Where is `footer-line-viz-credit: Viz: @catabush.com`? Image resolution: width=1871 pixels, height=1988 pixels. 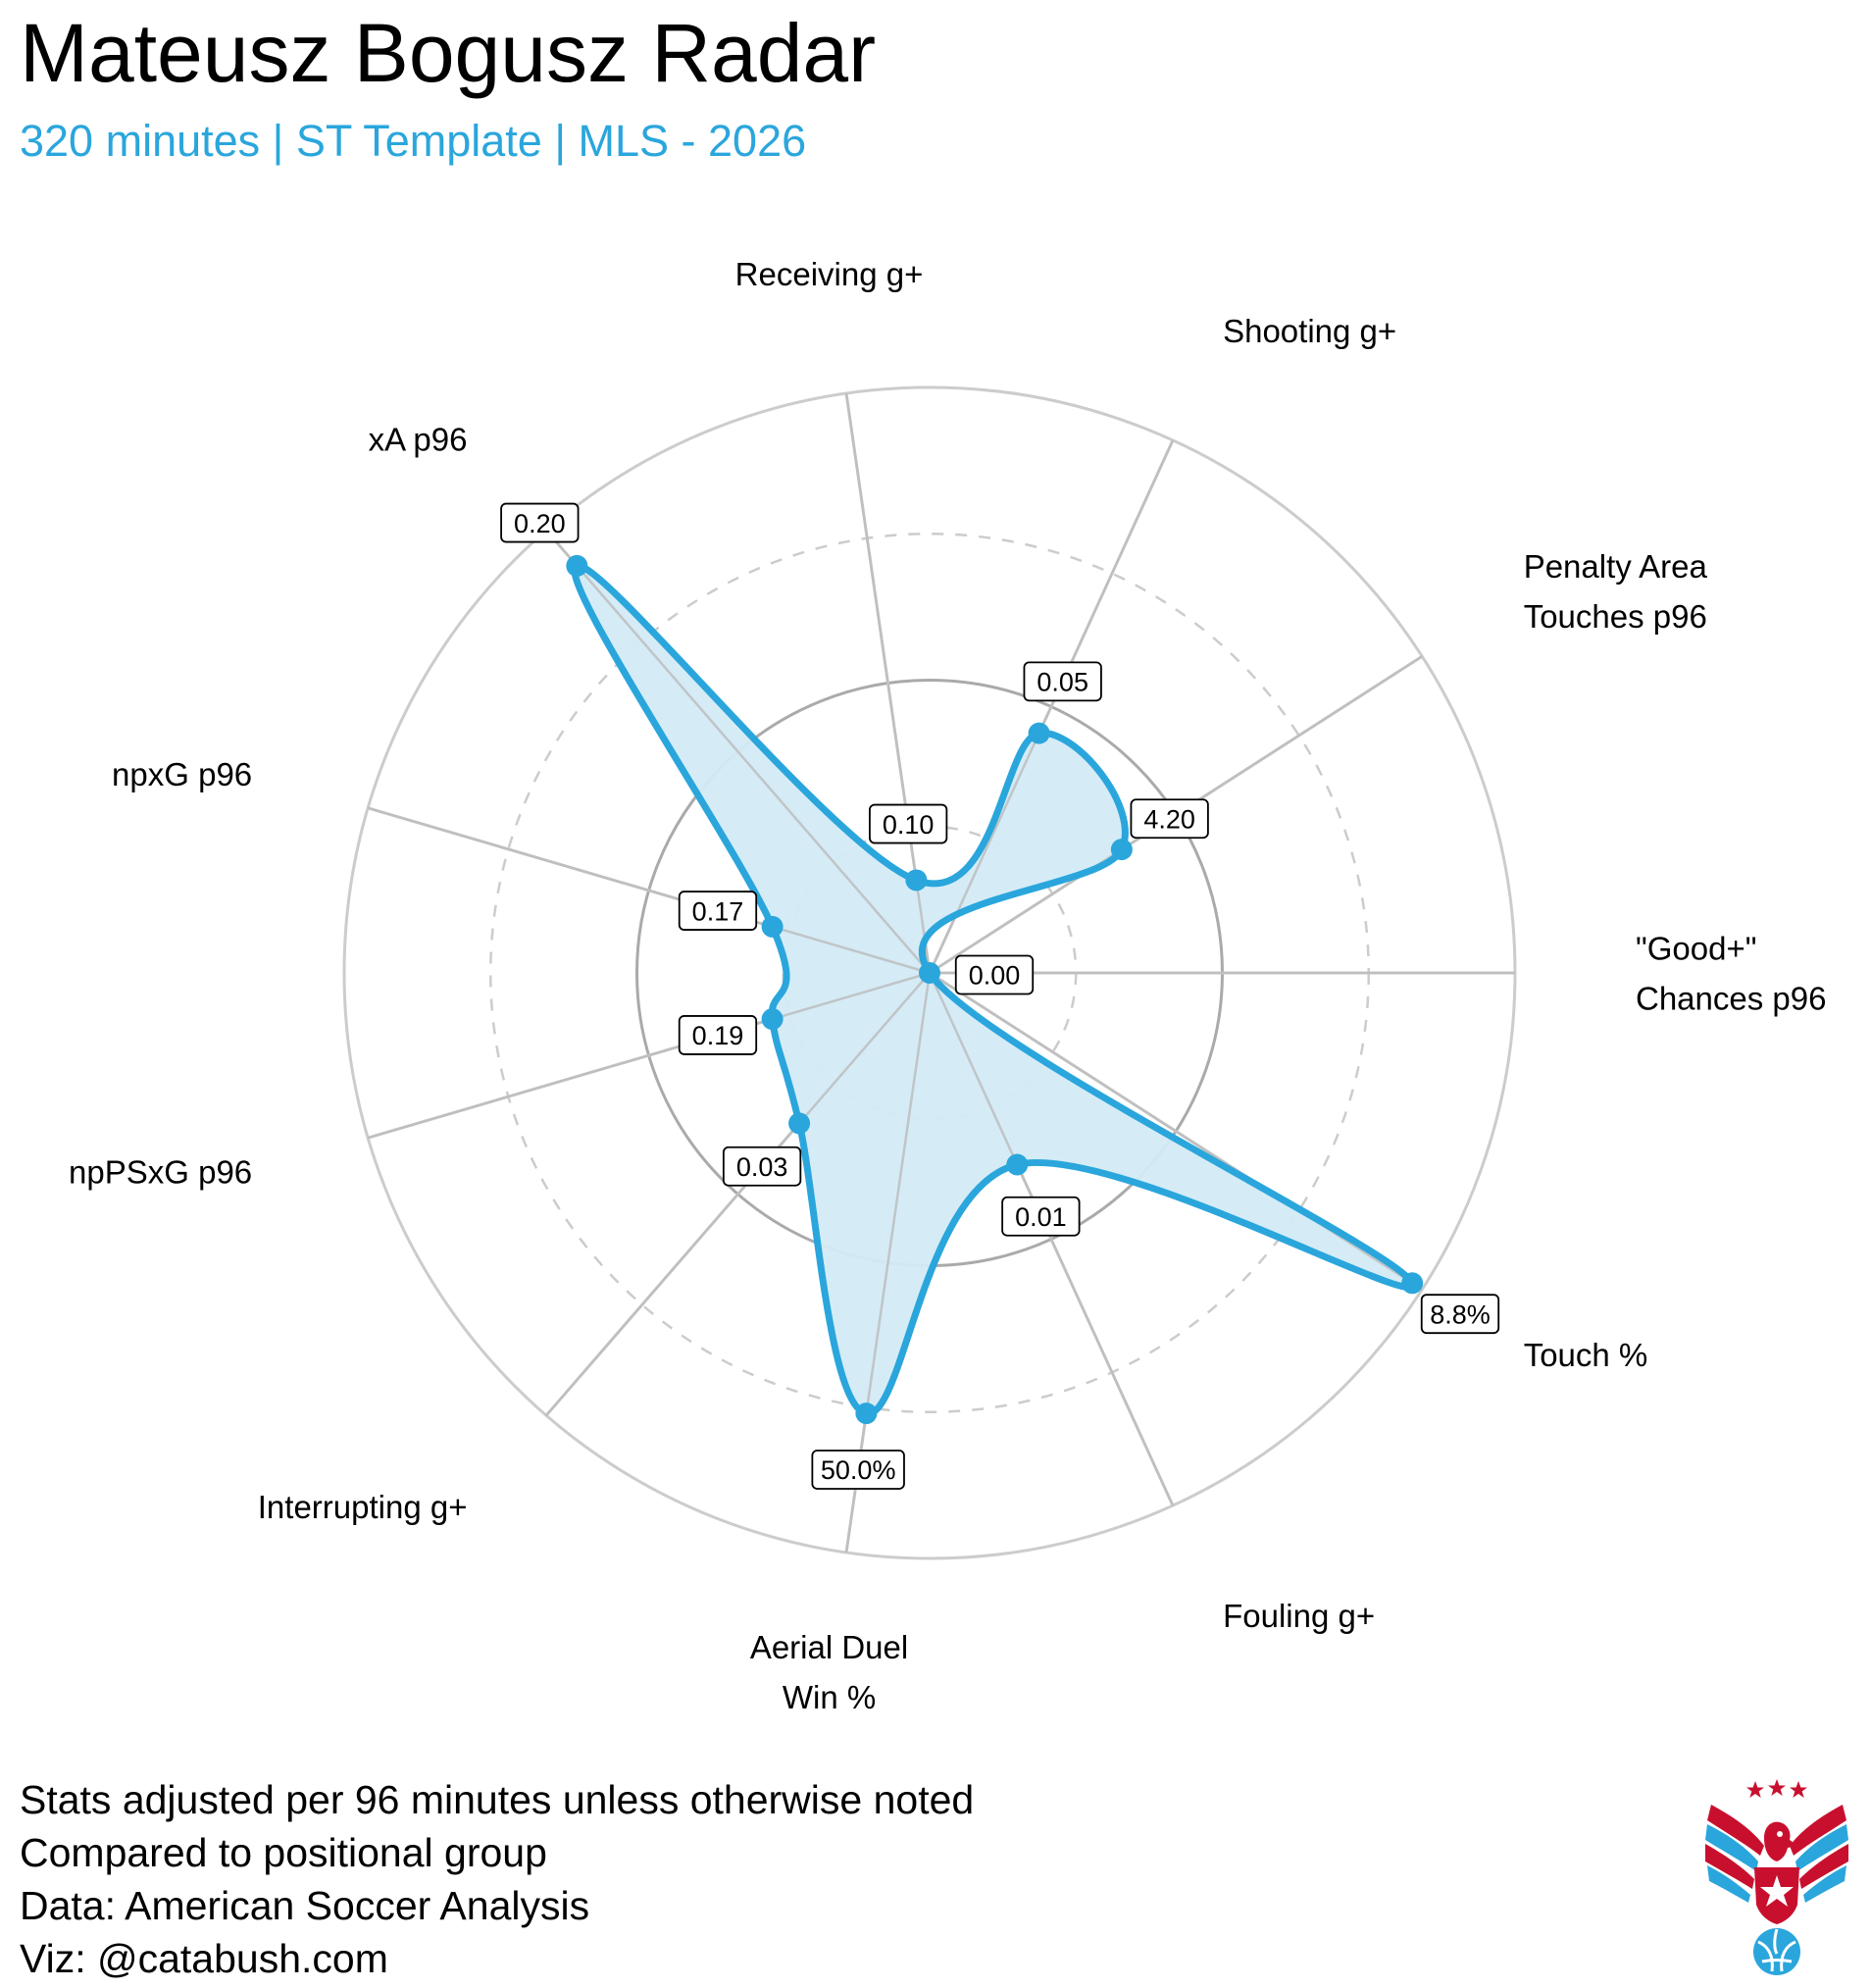
footer-line-viz-credit: Viz: @catabush.com is located at coordinates (204, 1958).